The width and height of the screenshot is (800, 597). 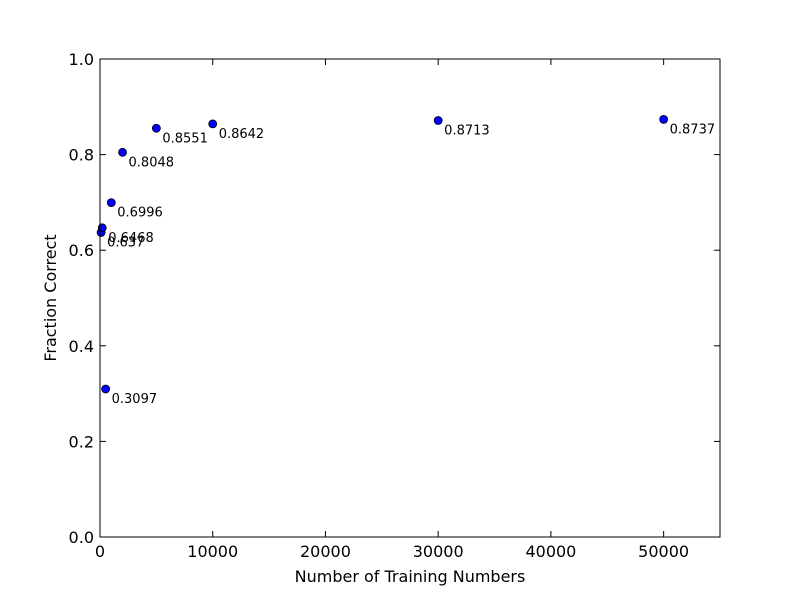 I want to click on y-tick-label: 0.4, so click(x=81, y=346).